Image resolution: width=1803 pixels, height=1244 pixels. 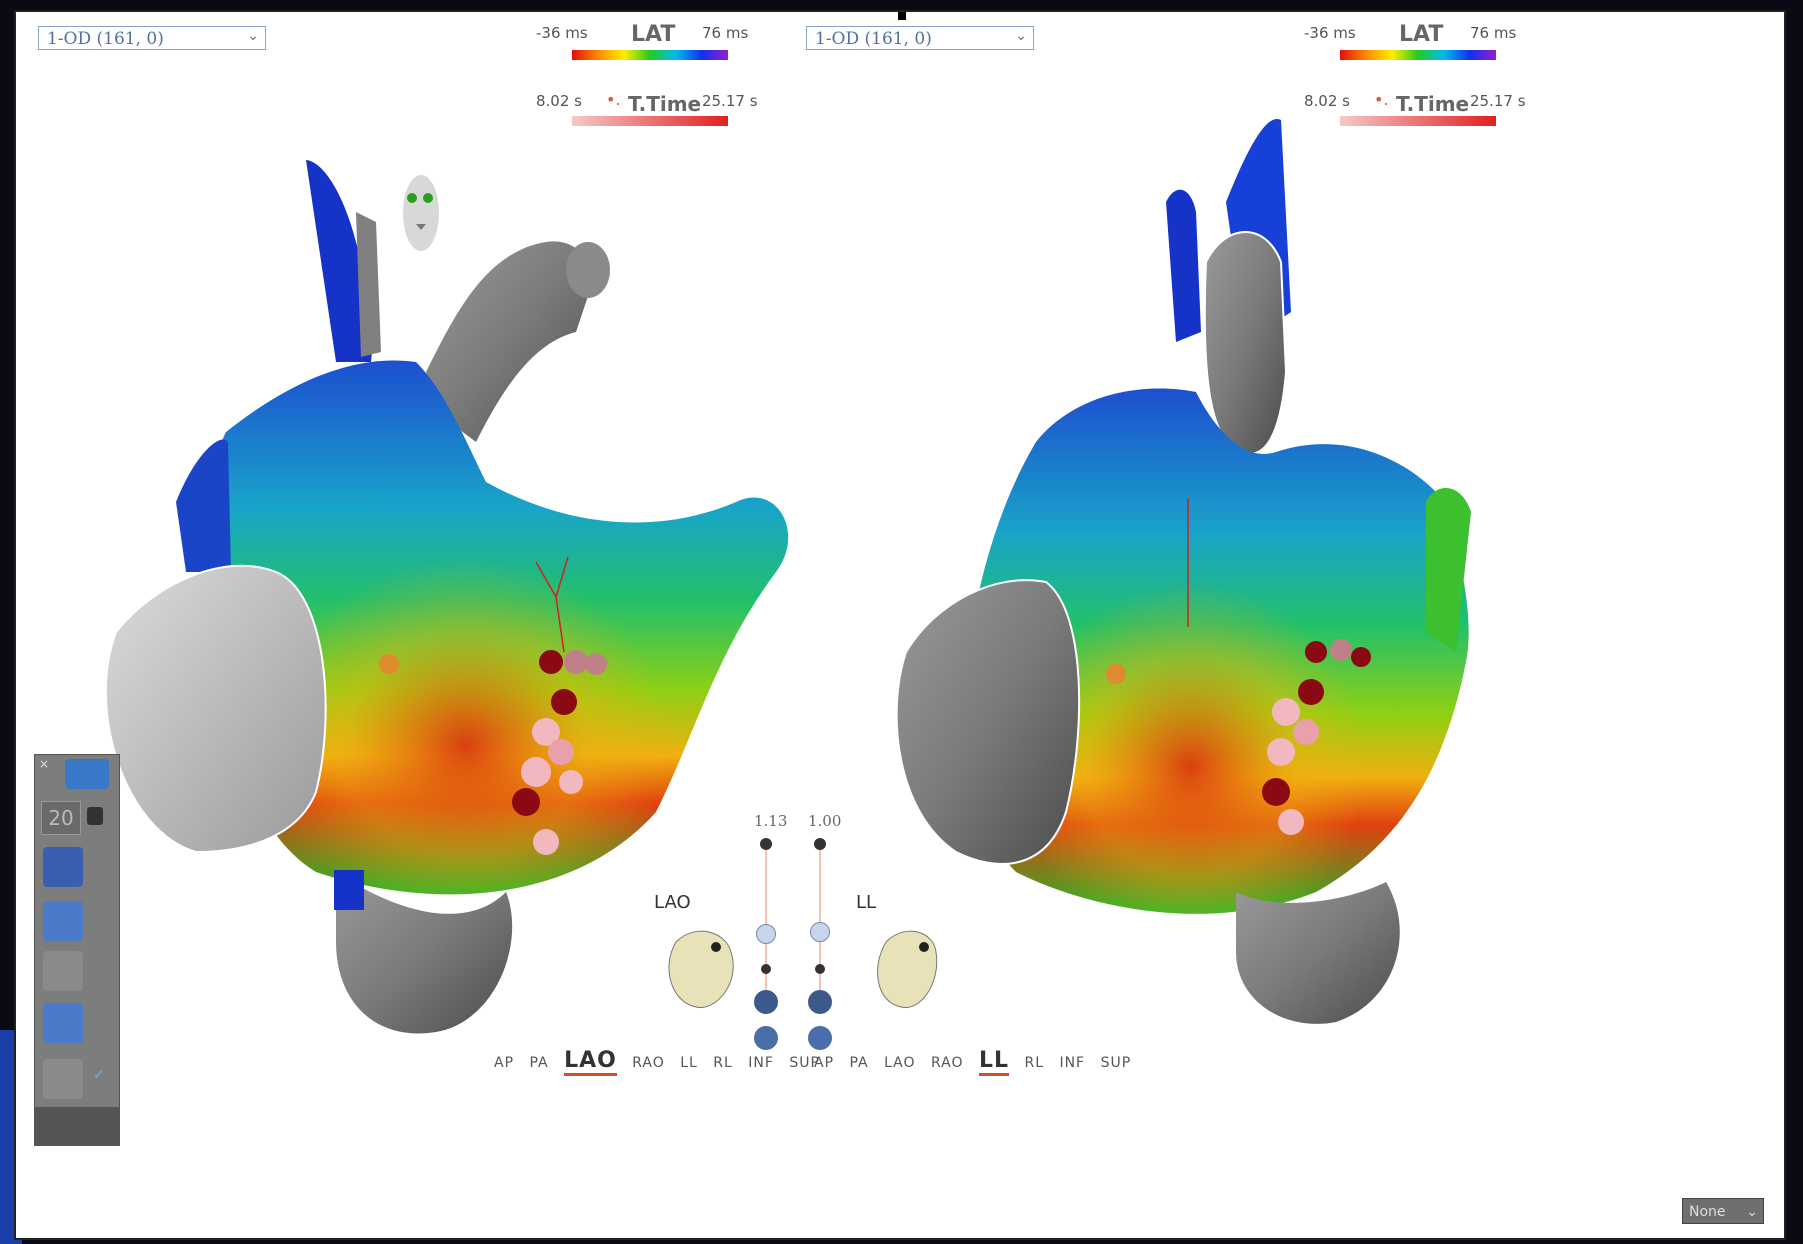 What do you see at coordinates (61, 818) in the screenshot?
I see `point-count-field: 20` at bounding box center [61, 818].